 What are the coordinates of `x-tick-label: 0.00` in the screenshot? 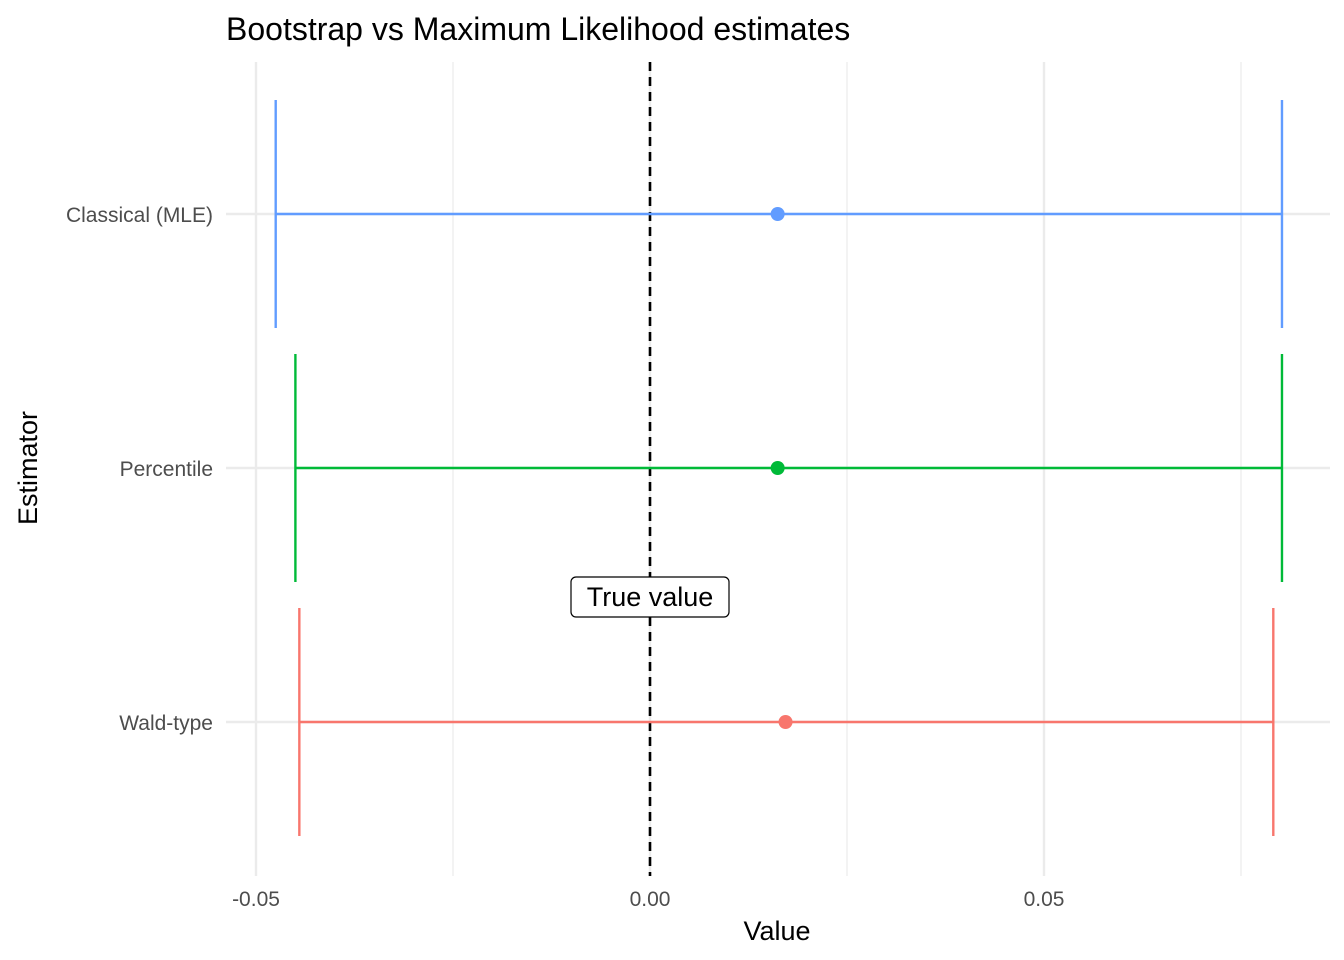 It's located at (650, 899).